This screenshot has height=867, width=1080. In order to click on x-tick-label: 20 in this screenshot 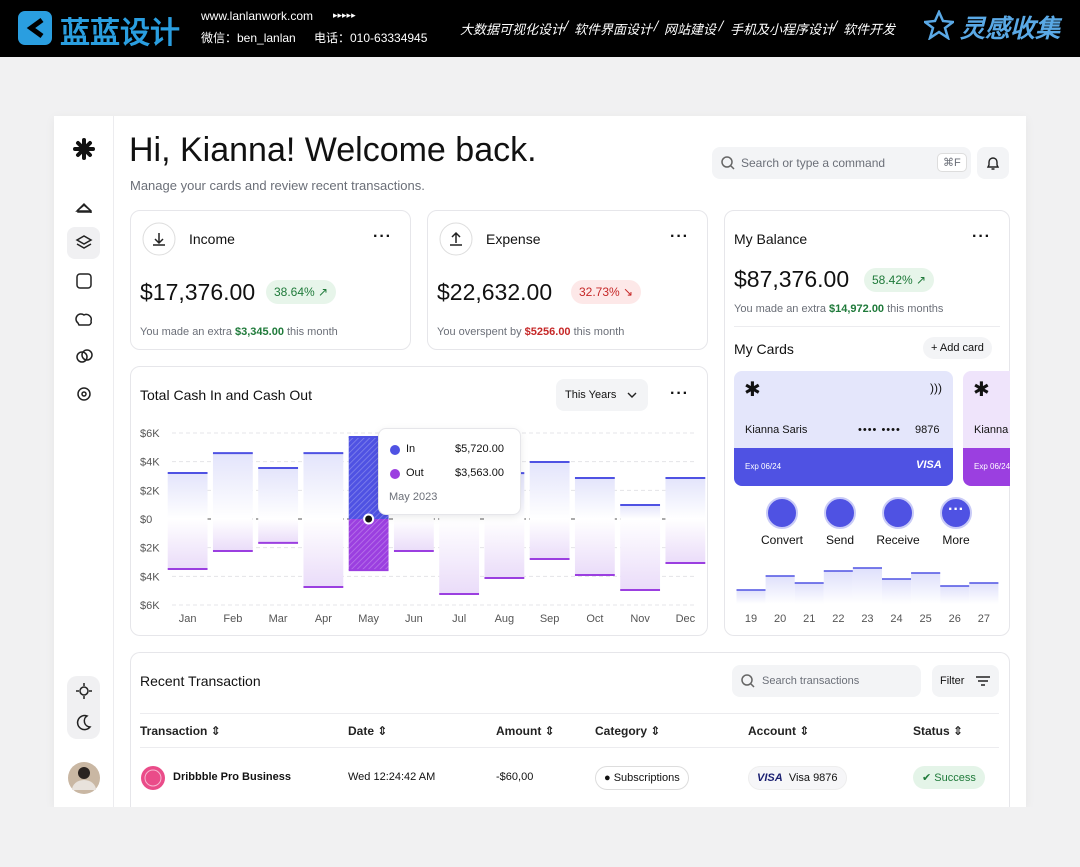, I will do `click(780, 619)`.